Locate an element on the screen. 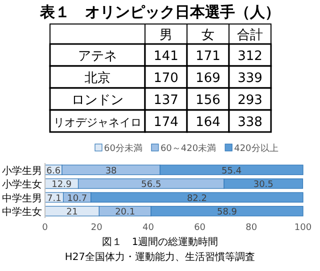 The width and height of the screenshot is (320, 271). y-tick-label: 北京 is located at coordinates (97, 78).